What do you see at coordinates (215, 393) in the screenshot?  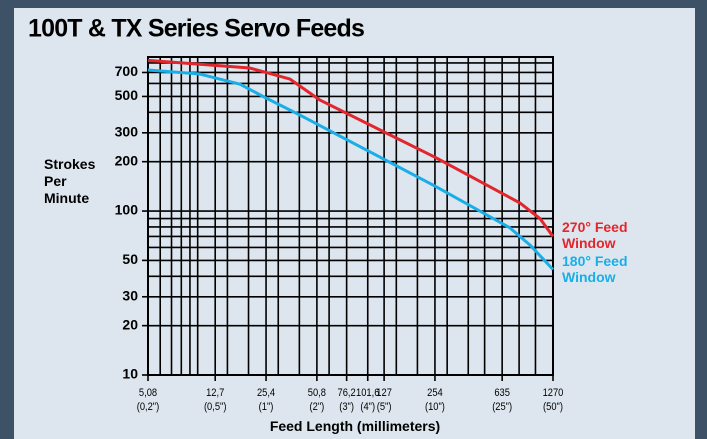 I see `x-tick-label: 12,7` at bounding box center [215, 393].